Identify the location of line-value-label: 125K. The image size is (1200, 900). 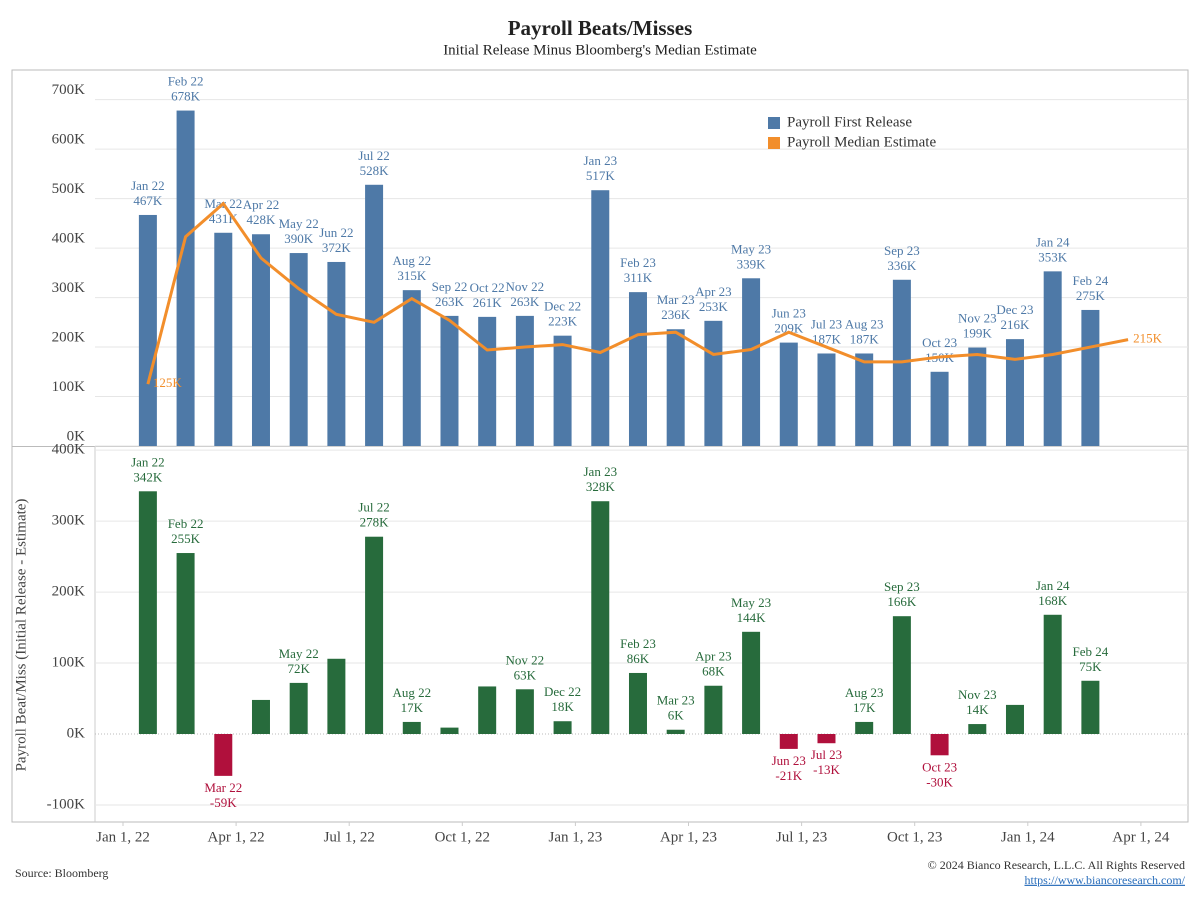
(168, 382).